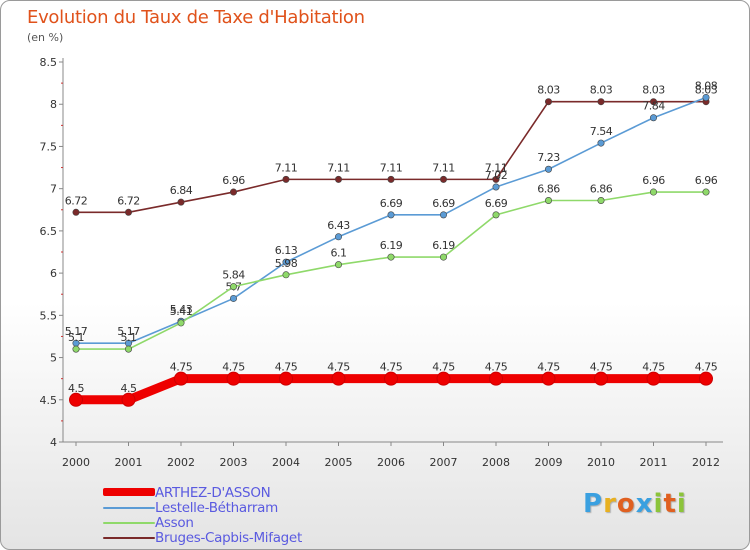 The height and width of the screenshot is (550, 750). What do you see at coordinates (129, 388) in the screenshot?
I see `data-label: 4.5` at bounding box center [129, 388].